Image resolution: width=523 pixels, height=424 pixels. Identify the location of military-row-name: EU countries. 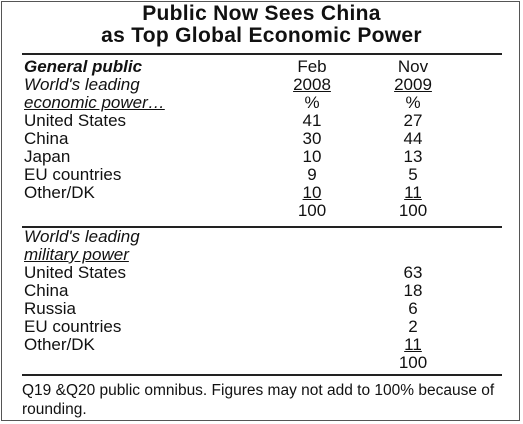
(73, 326).